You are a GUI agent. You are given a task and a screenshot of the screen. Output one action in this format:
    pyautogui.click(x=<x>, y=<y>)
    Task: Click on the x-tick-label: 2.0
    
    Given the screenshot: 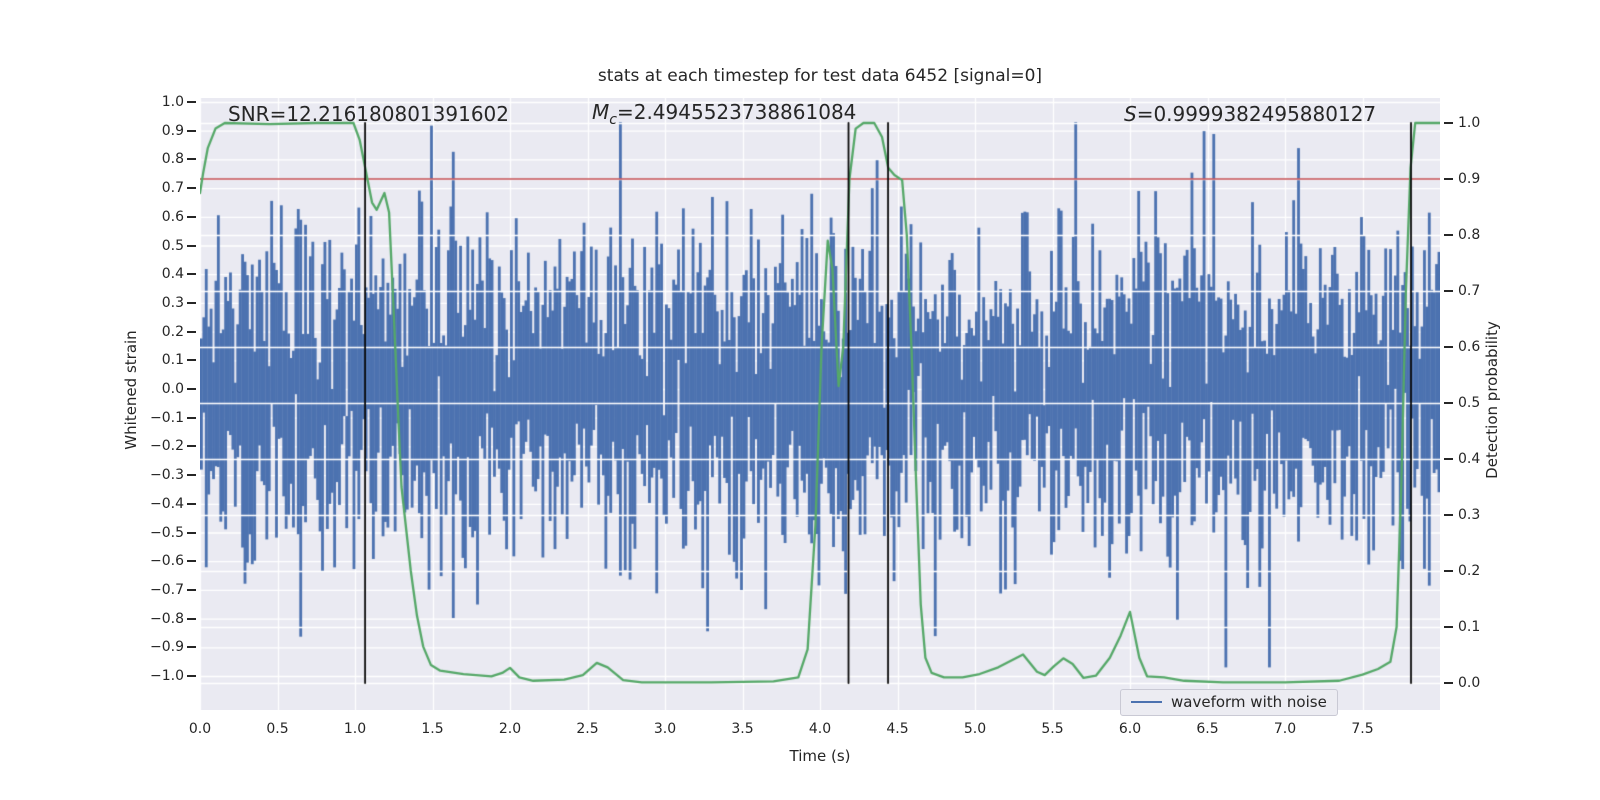 What is the action you would take?
    pyautogui.click(x=510, y=729)
    